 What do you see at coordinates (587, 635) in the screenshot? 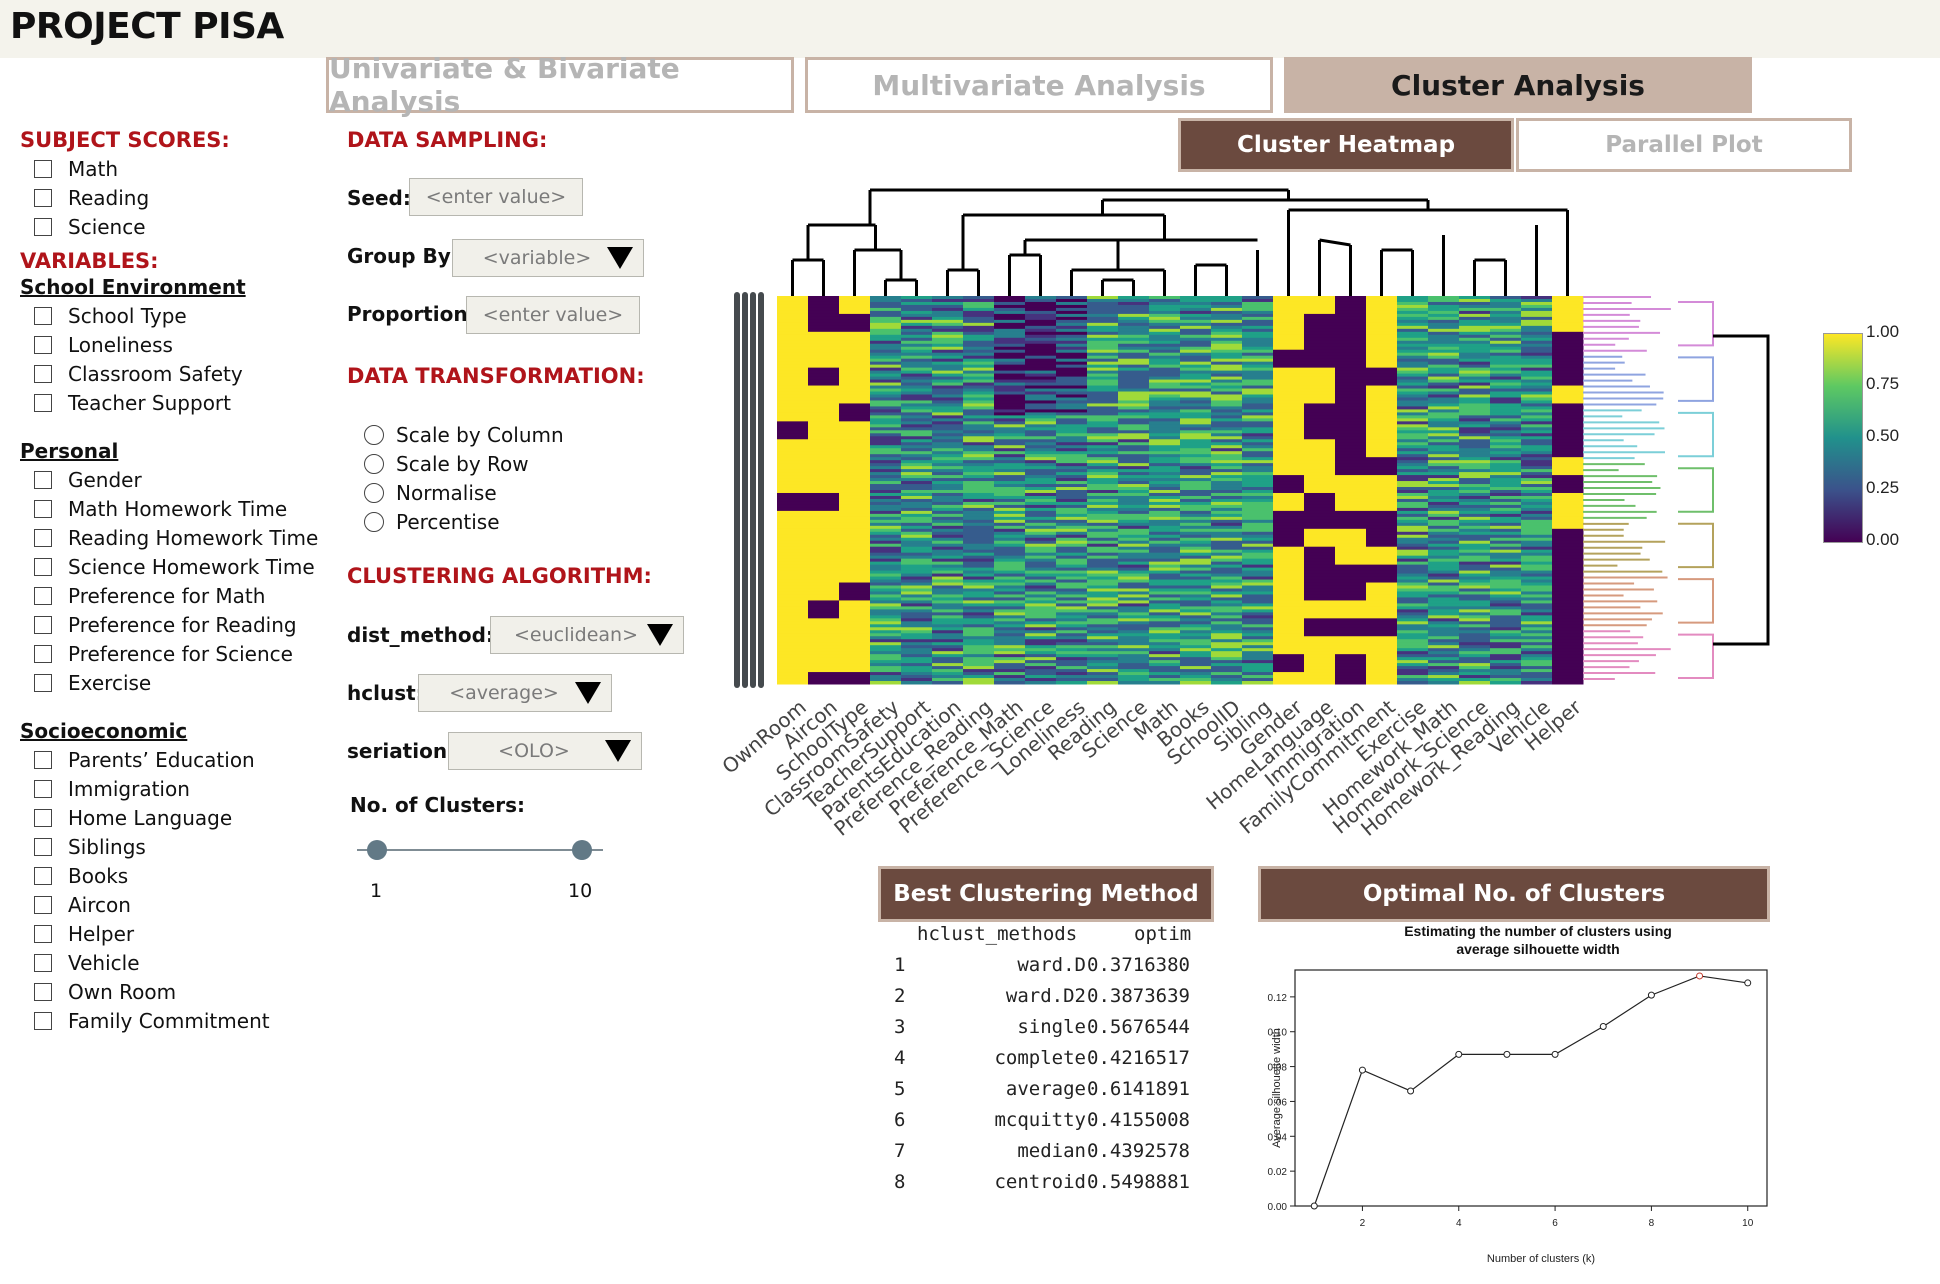
I see `dist-method-select: <euclidean>` at bounding box center [587, 635].